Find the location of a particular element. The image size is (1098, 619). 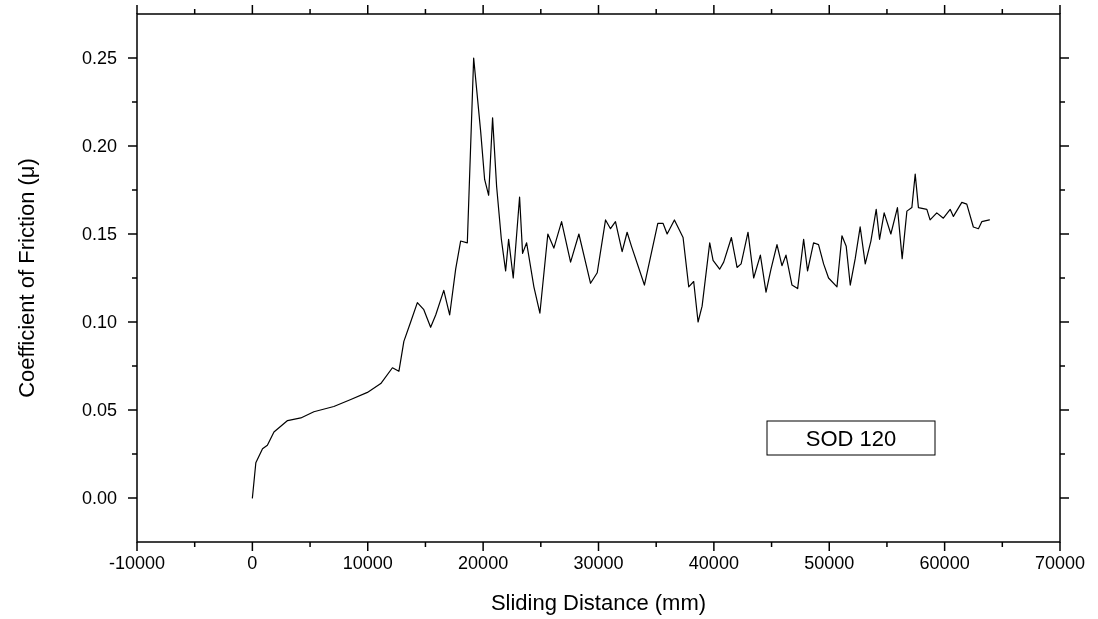

x-tick-label: 30000 is located at coordinates (598, 563).